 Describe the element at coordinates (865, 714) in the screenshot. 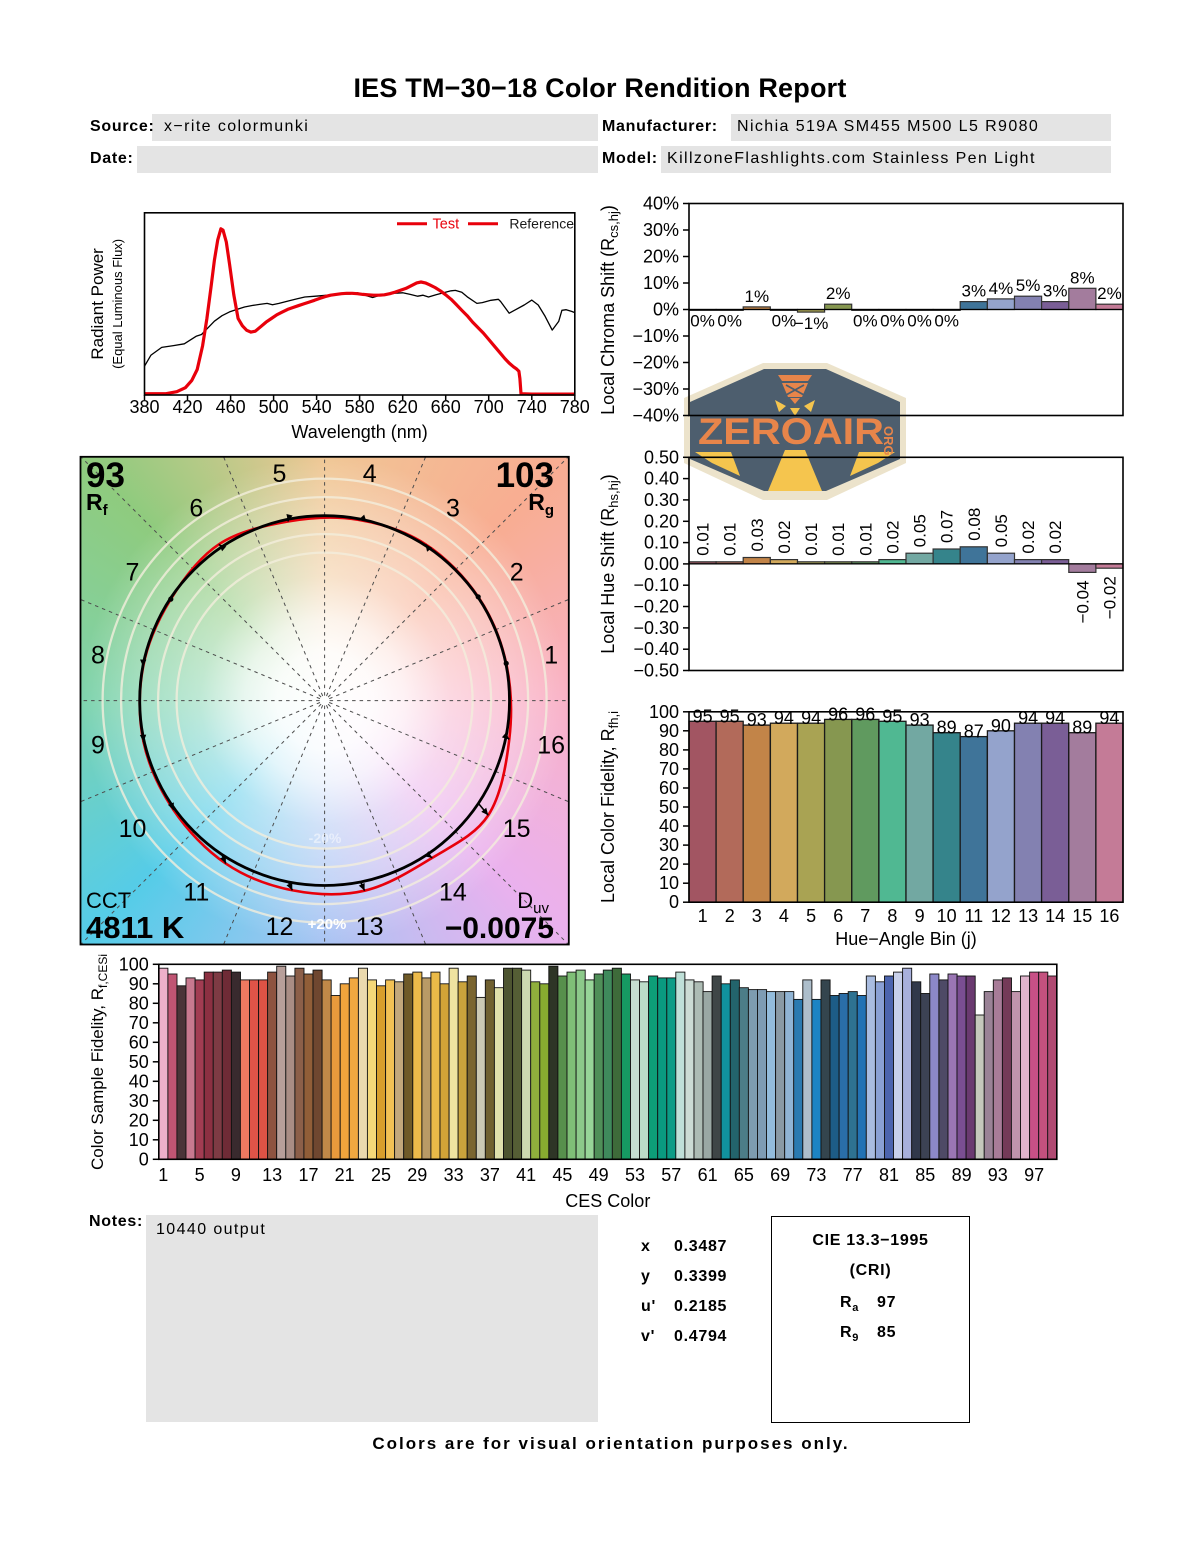

I see `svg-text: 96` at that location.